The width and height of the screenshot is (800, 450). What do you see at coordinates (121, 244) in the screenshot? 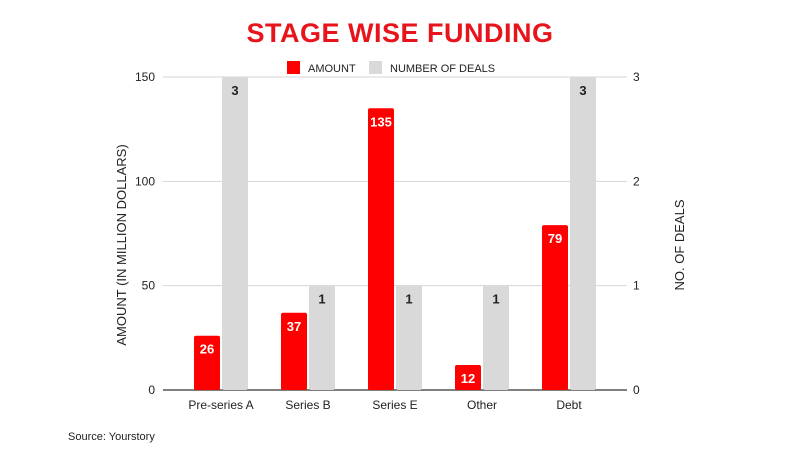
I see `y-axis-label-left: AMOUNT (IN MILLION DOLLARS)` at bounding box center [121, 244].